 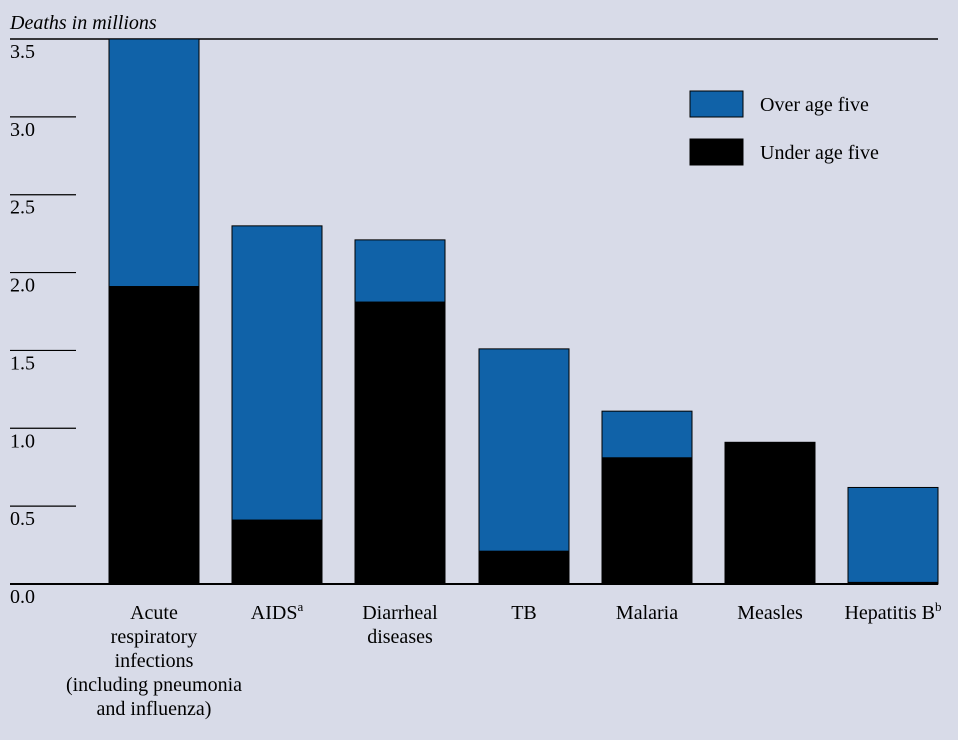 What do you see at coordinates (22, 441) in the screenshot?
I see `y-tick-label: 1.0` at bounding box center [22, 441].